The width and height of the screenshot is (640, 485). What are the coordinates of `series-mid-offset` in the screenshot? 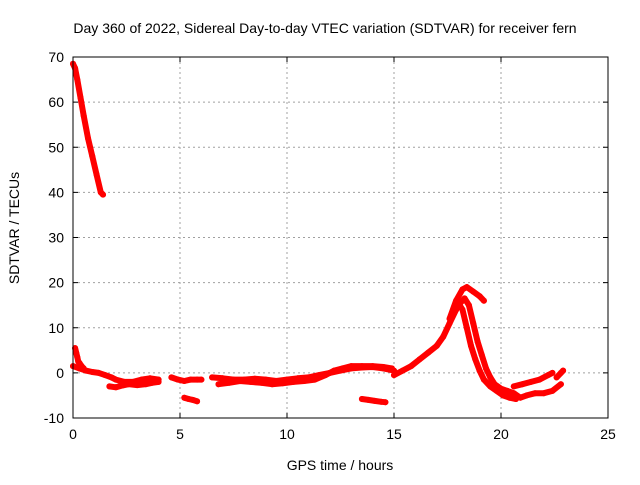 It's located at (373, 401).